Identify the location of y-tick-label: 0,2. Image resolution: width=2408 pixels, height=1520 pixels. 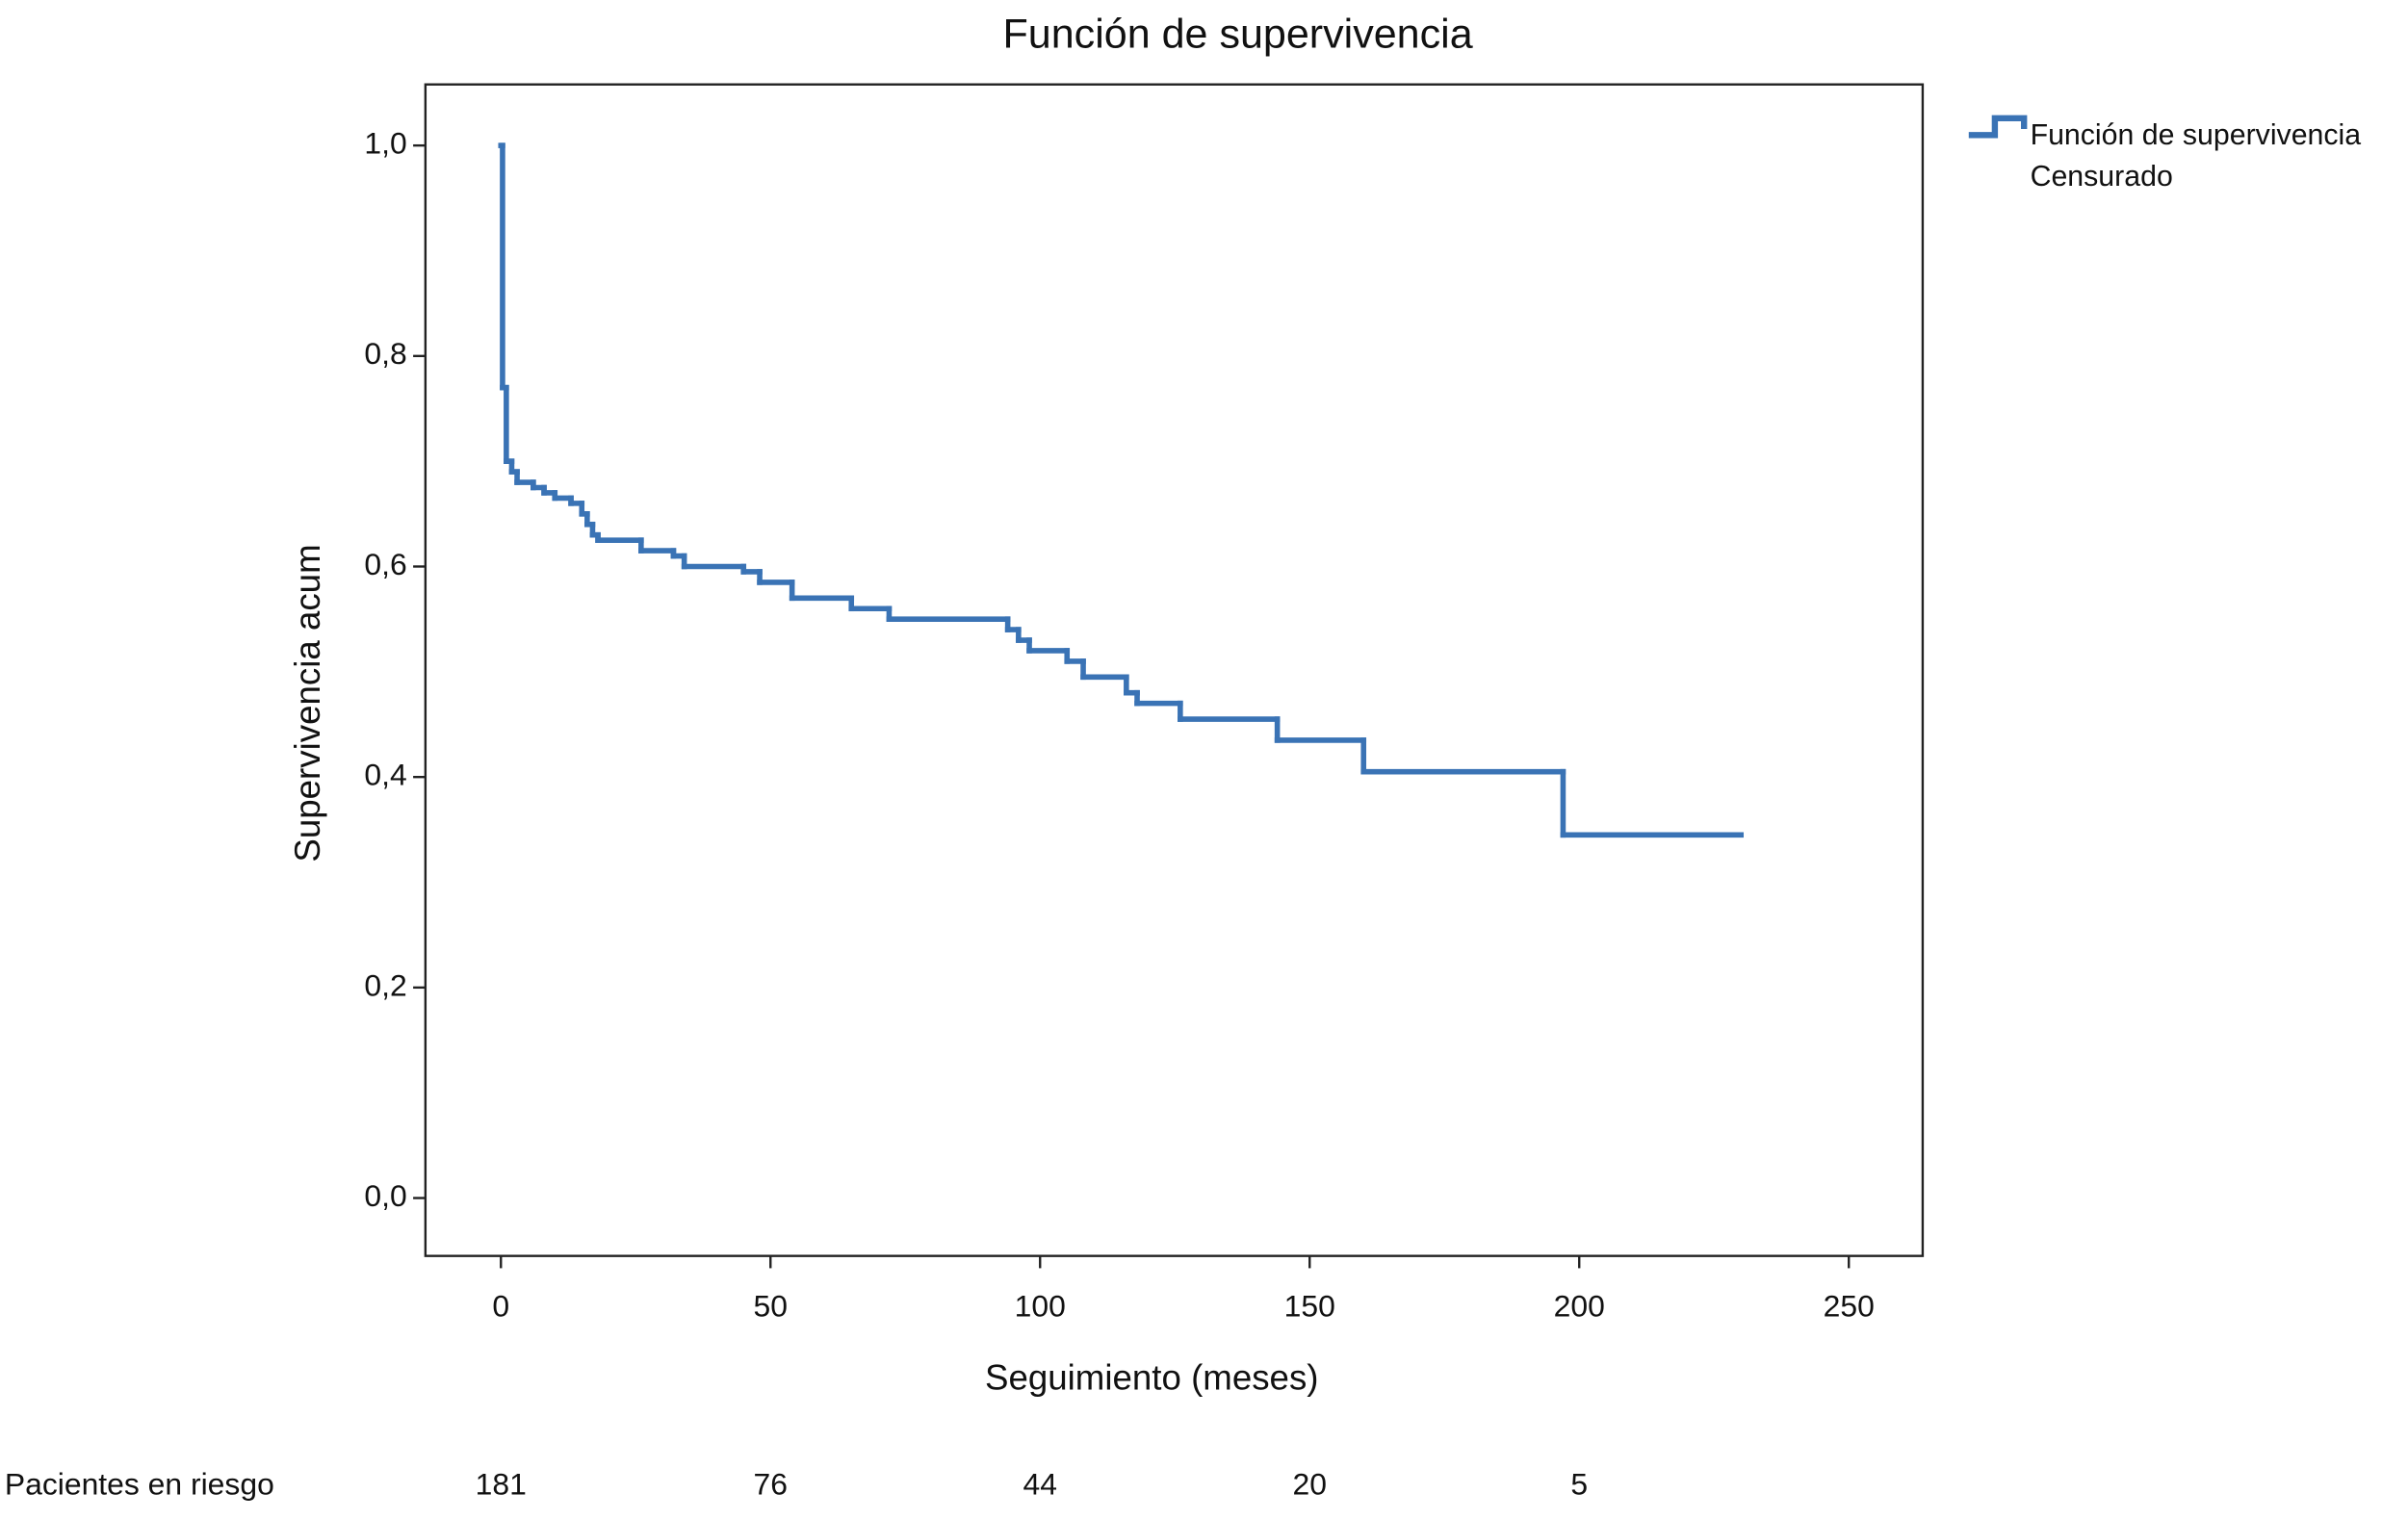
(385, 985).